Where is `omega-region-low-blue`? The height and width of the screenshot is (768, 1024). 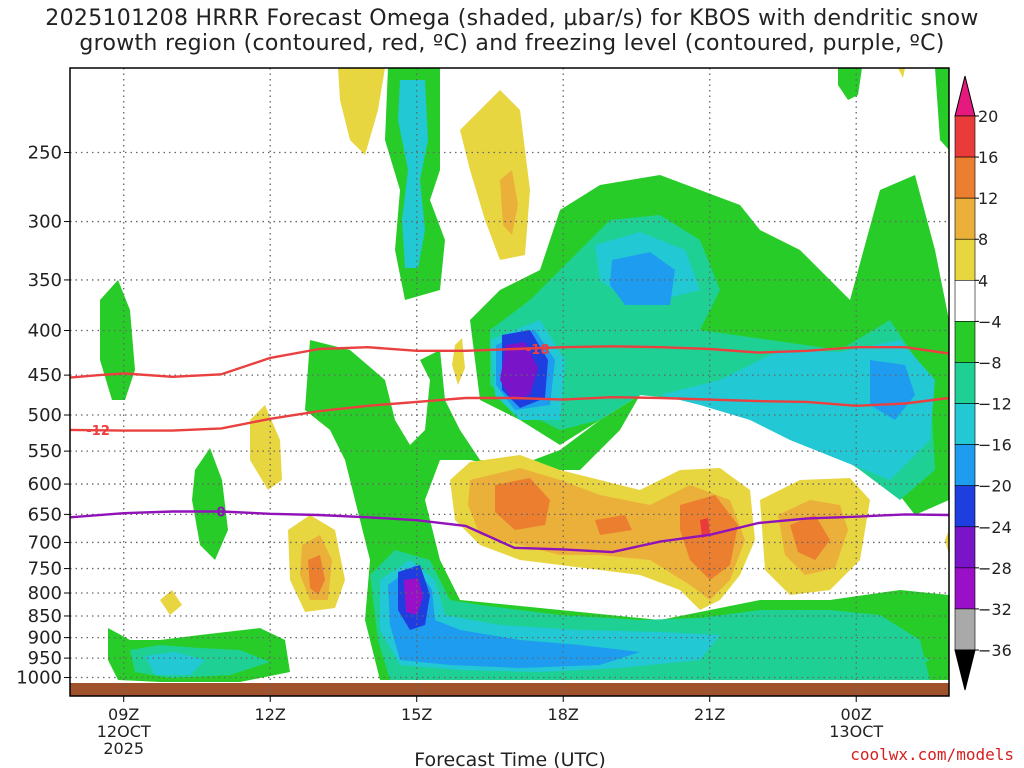
omega-region-low-blue is located at coordinates (514, 616).